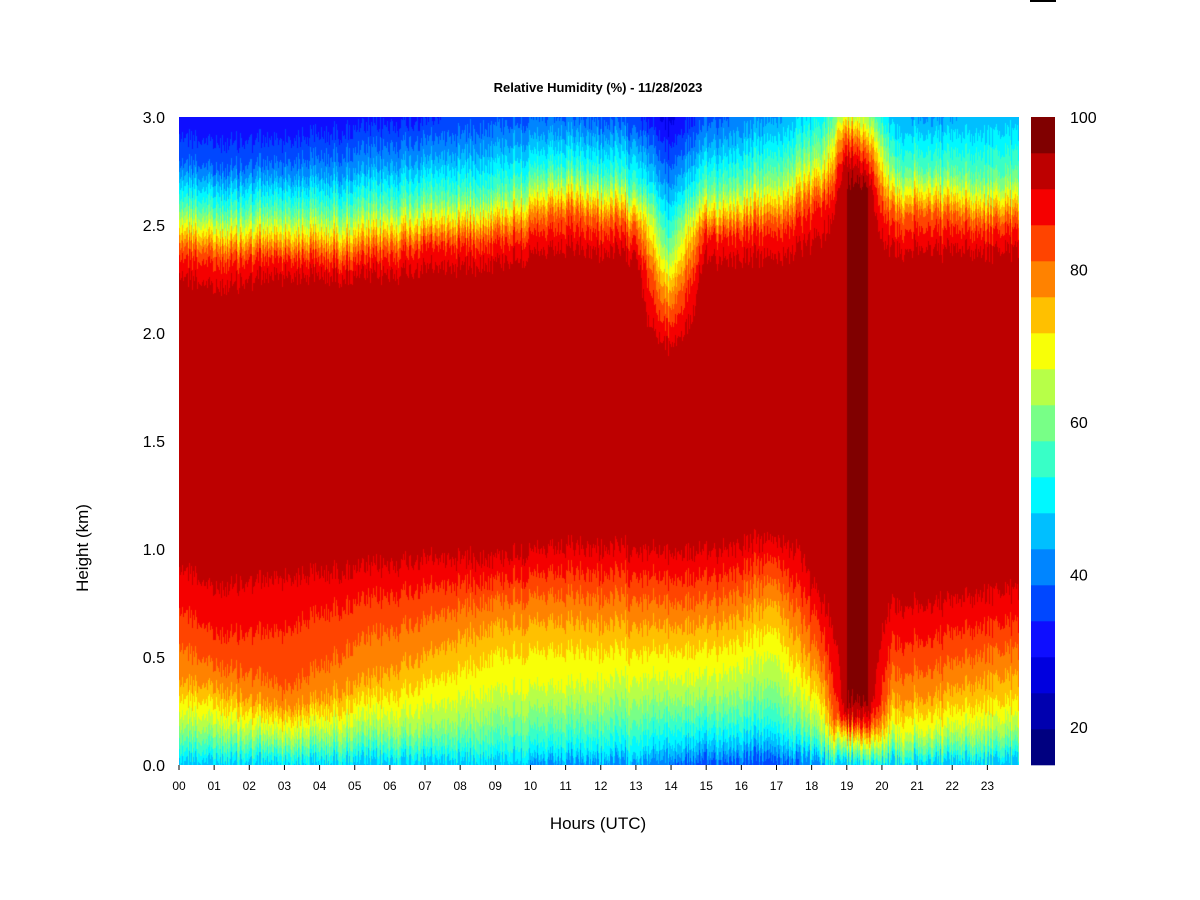  What do you see at coordinates (250, 786) in the screenshot?
I see `x-tick-label: 02` at bounding box center [250, 786].